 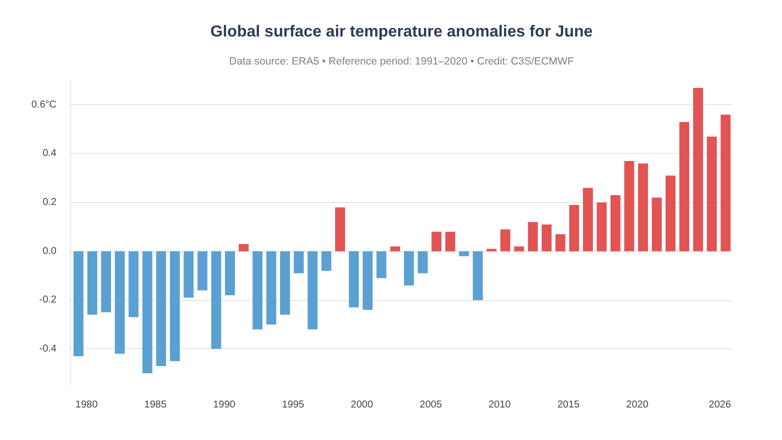 I want to click on x-tick-label: 2026, so click(x=720, y=405).